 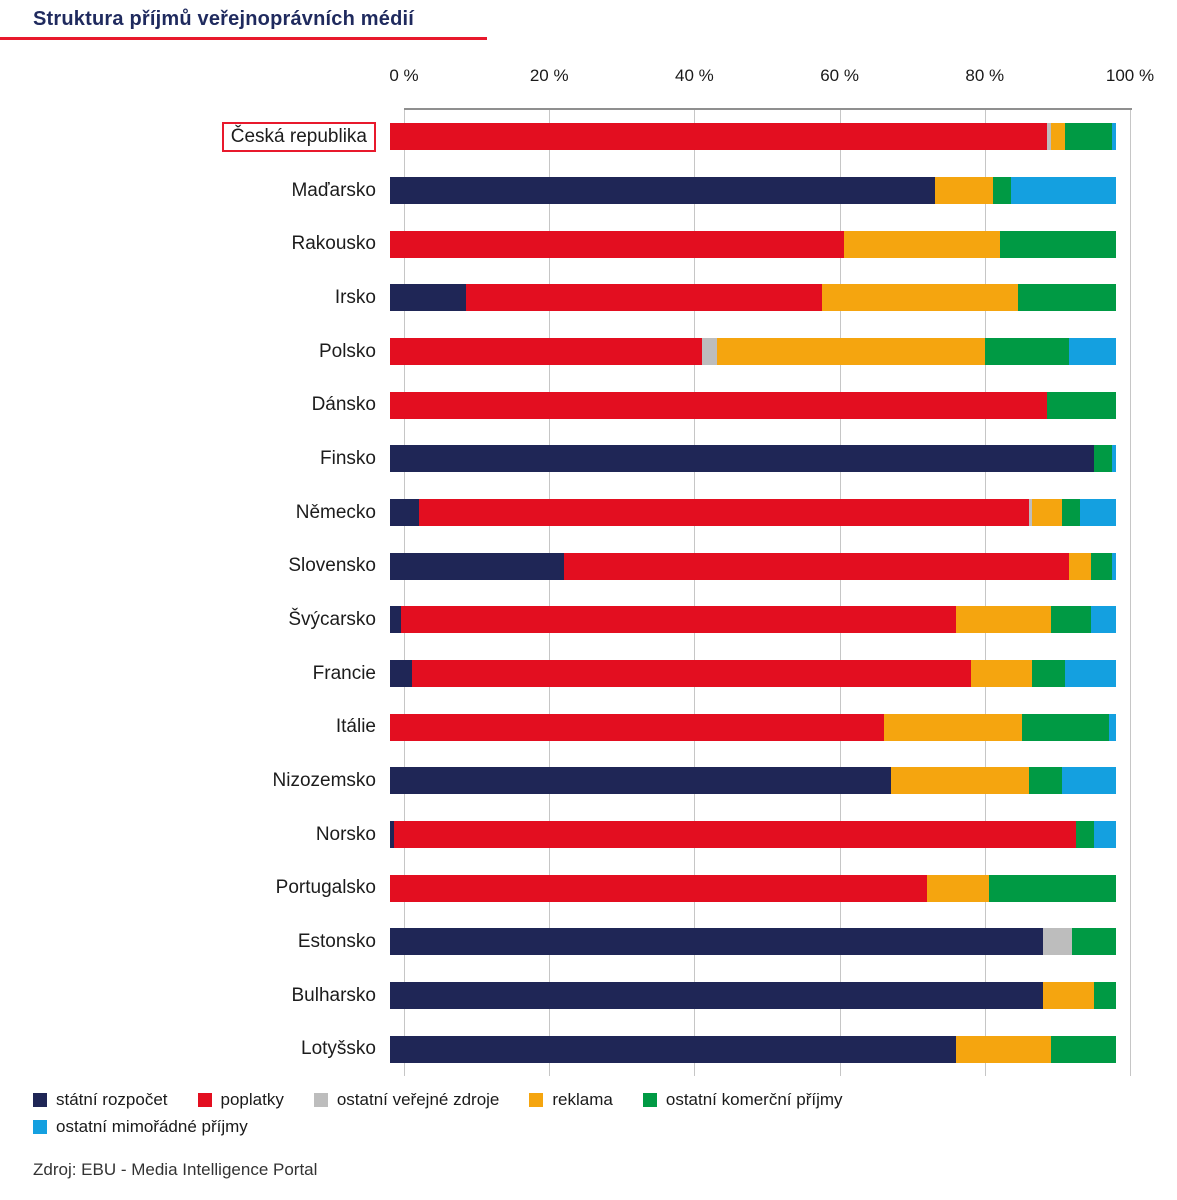 I want to click on table-row: Slovensko, so click(x=566, y=566).